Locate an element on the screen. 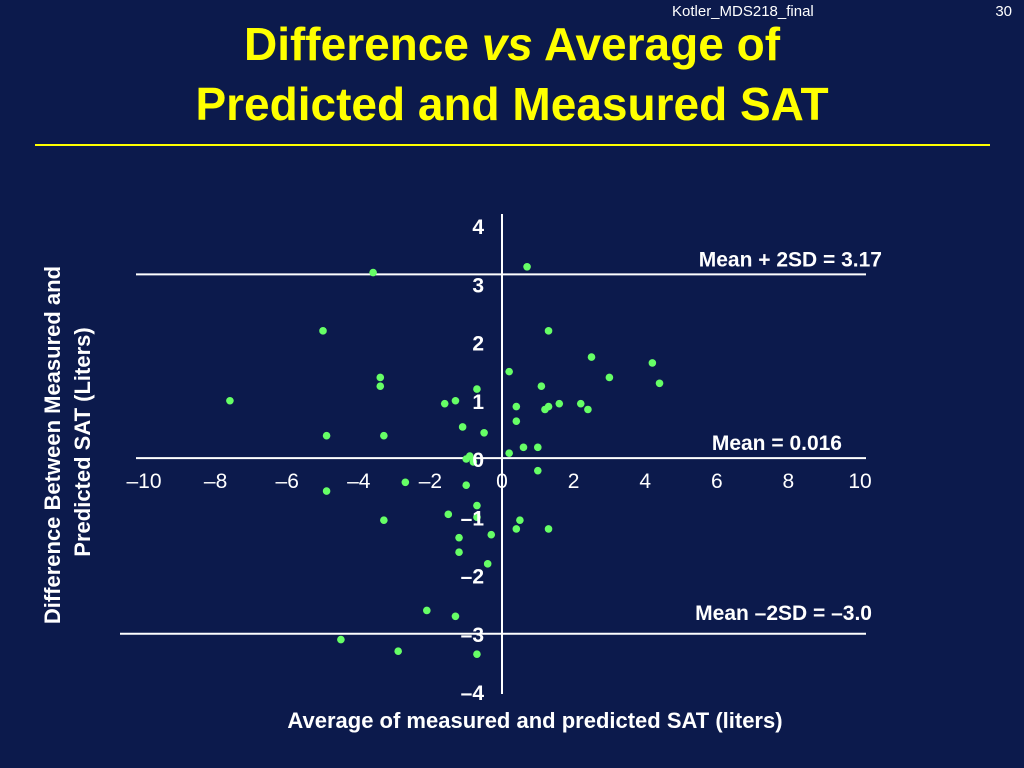  y-tick-label: 2 is located at coordinates (478, 344).